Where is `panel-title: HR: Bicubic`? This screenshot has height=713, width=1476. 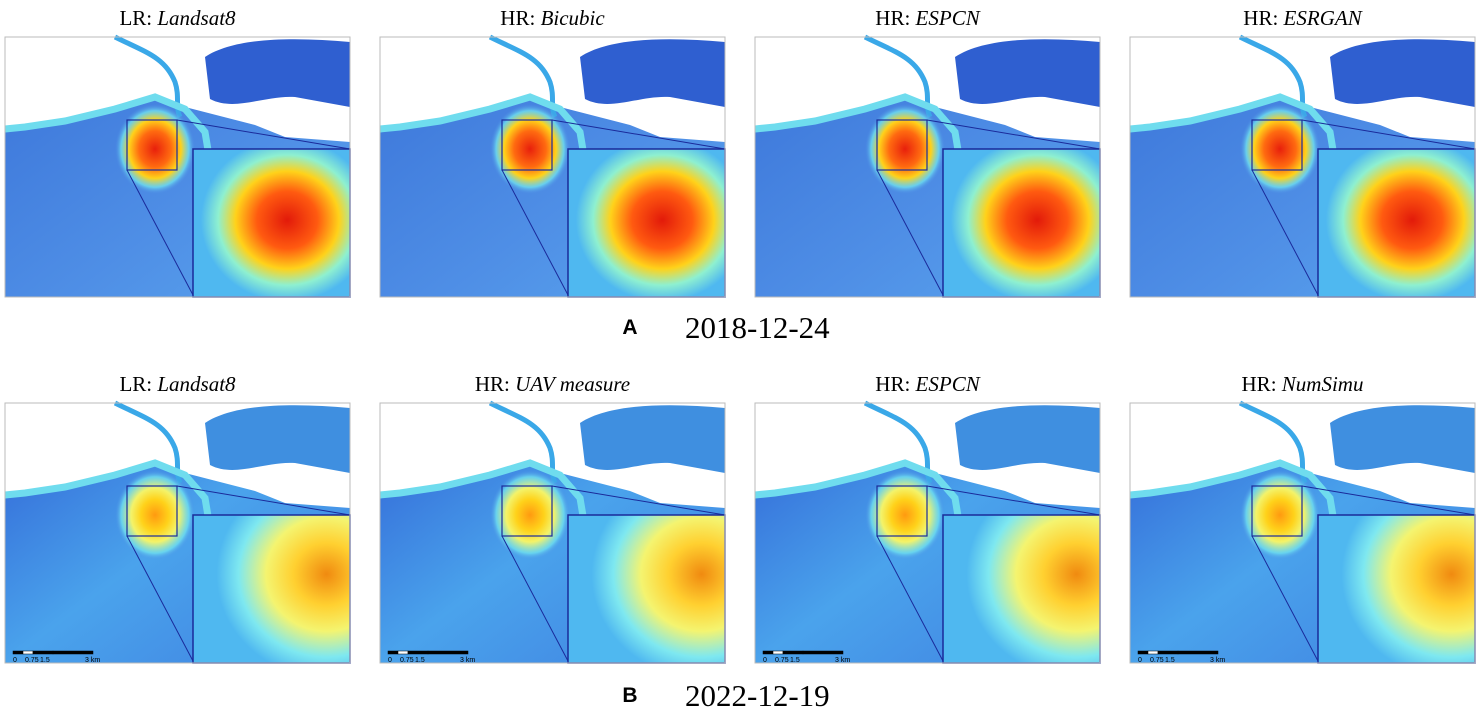 panel-title: HR: Bicubic is located at coordinates (552, 18).